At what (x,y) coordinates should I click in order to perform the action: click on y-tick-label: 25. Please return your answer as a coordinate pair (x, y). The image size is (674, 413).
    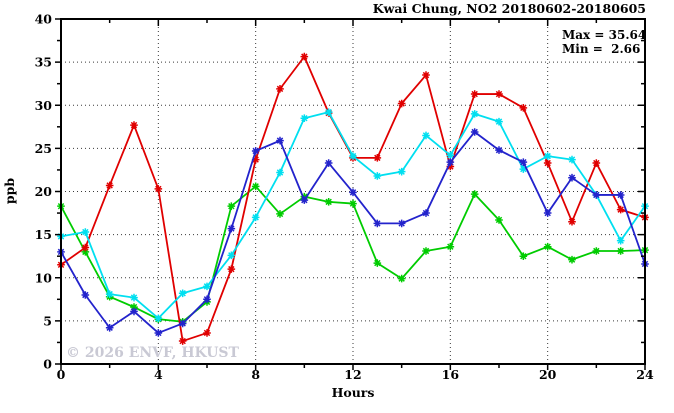
    Looking at the image, I should click on (43, 148).